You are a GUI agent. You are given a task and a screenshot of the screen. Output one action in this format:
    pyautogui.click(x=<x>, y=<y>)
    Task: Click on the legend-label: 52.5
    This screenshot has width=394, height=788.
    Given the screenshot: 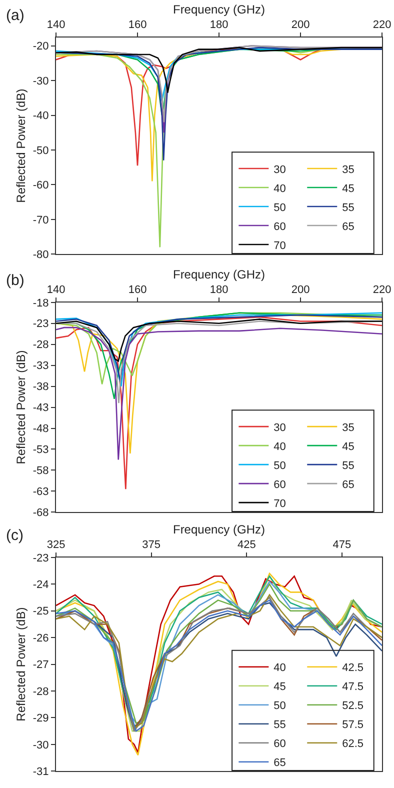 What is the action you would take?
    pyautogui.click(x=353, y=706)
    